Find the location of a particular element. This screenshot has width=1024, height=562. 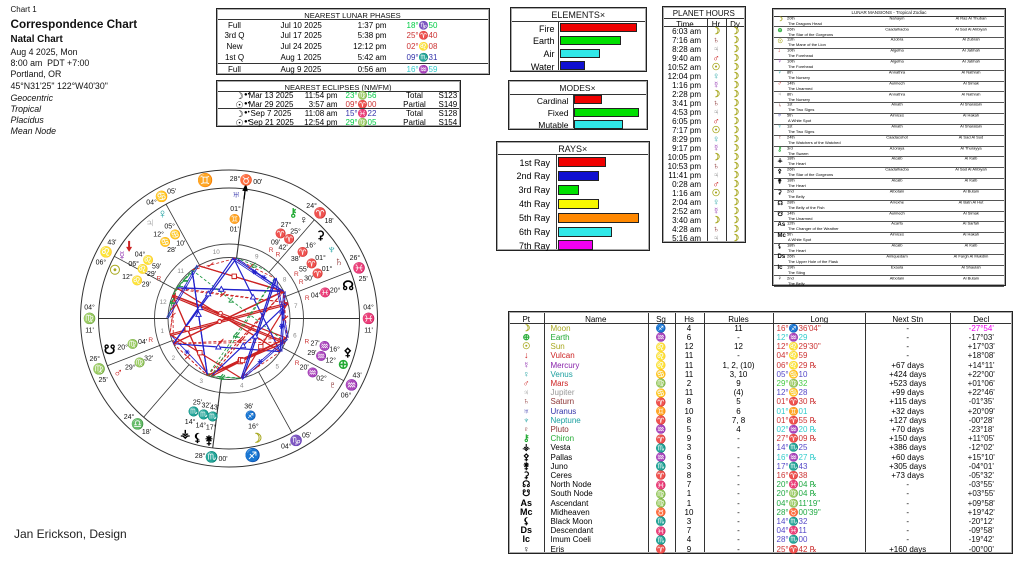

svg-text: 10' is located at coordinates (180, 244).